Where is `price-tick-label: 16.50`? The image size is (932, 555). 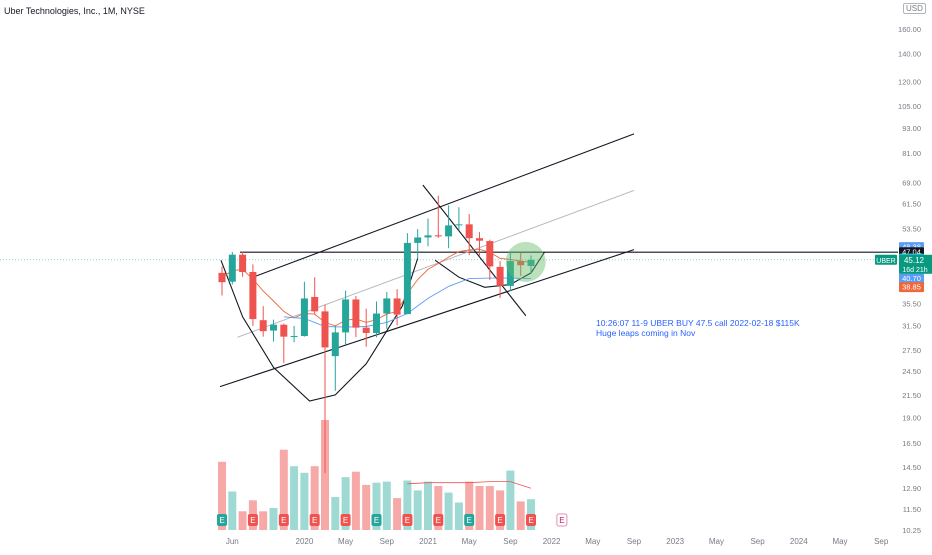 price-tick-label: 16.50 is located at coordinates (911, 443).